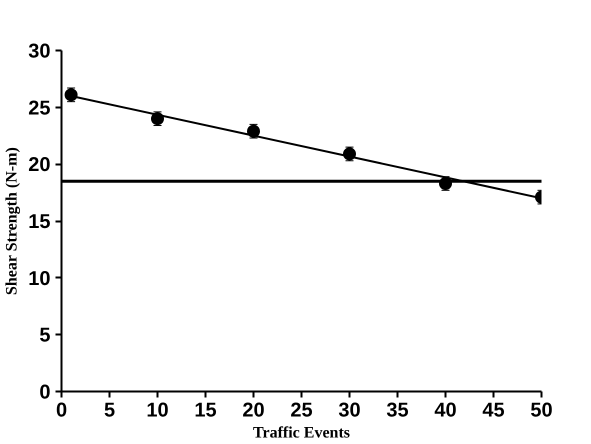 This screenshot has width=591, height=444. I want to click on x-tick-label: 0, so click(62, 411).